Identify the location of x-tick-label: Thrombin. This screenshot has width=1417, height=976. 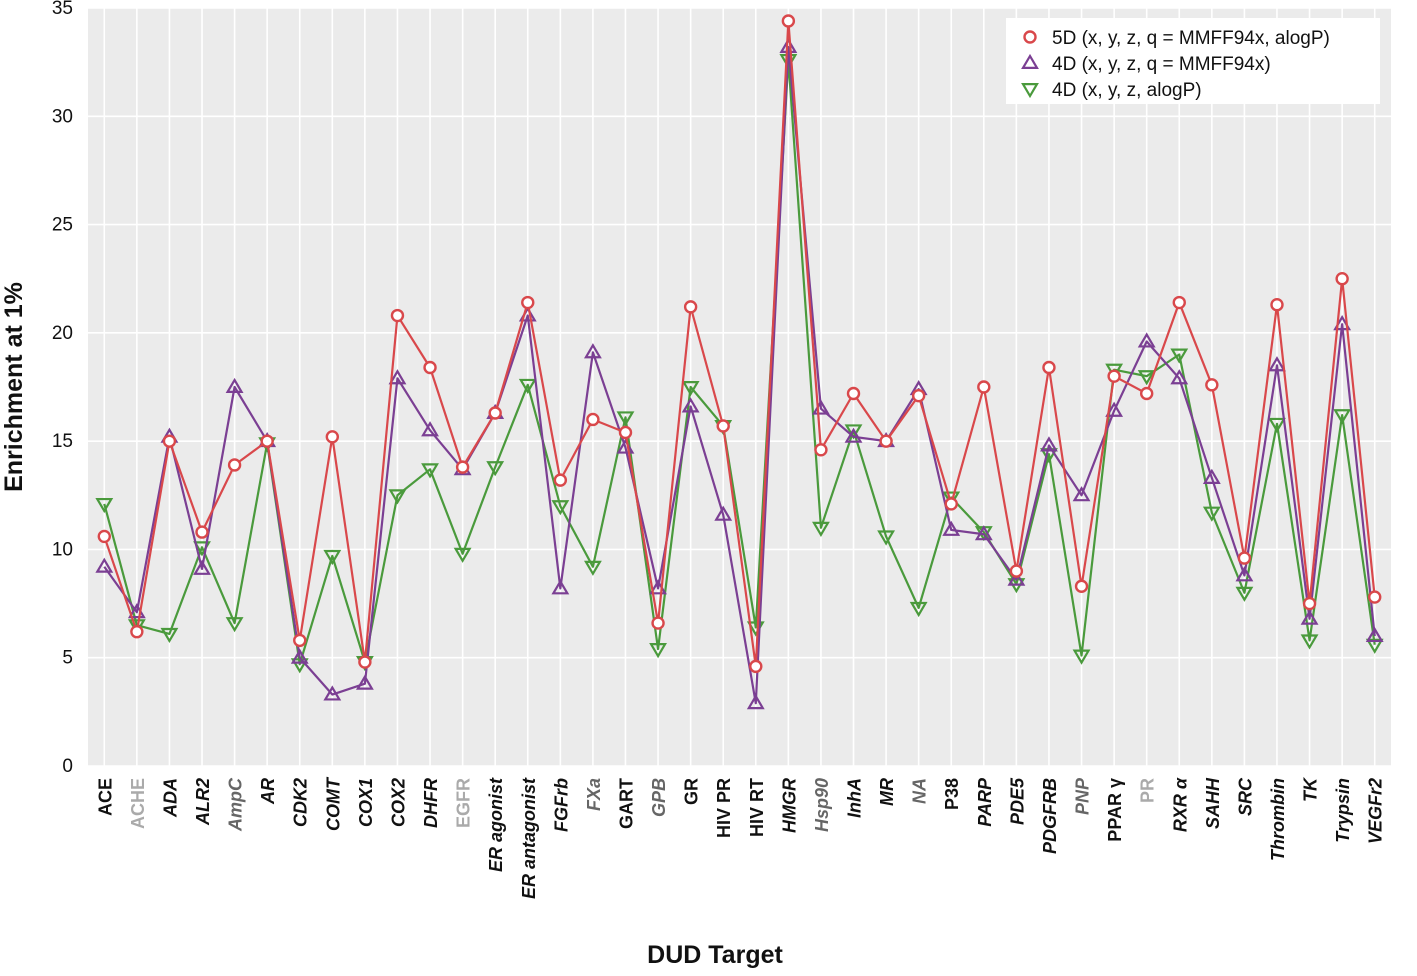
(1278, 819).